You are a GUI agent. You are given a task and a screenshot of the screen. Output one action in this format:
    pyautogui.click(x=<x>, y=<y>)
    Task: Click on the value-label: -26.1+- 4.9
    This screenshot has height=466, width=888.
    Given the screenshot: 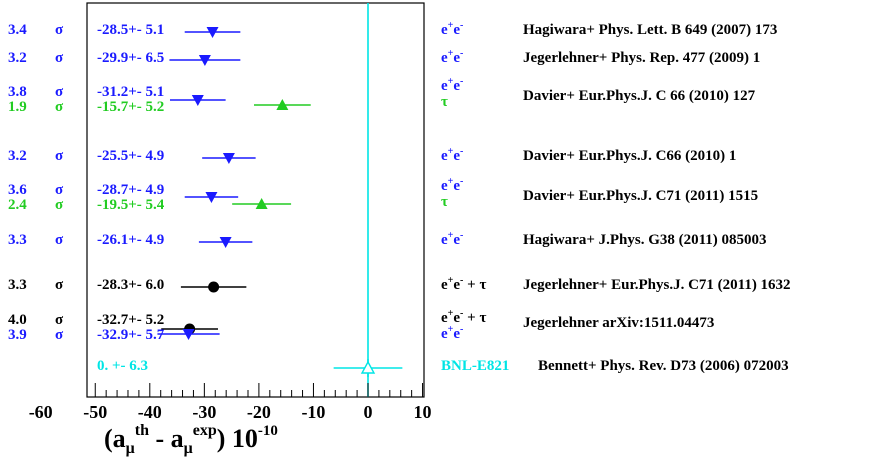 What is the action you would take?
    pyautogui.click(x=131, y=240)
    